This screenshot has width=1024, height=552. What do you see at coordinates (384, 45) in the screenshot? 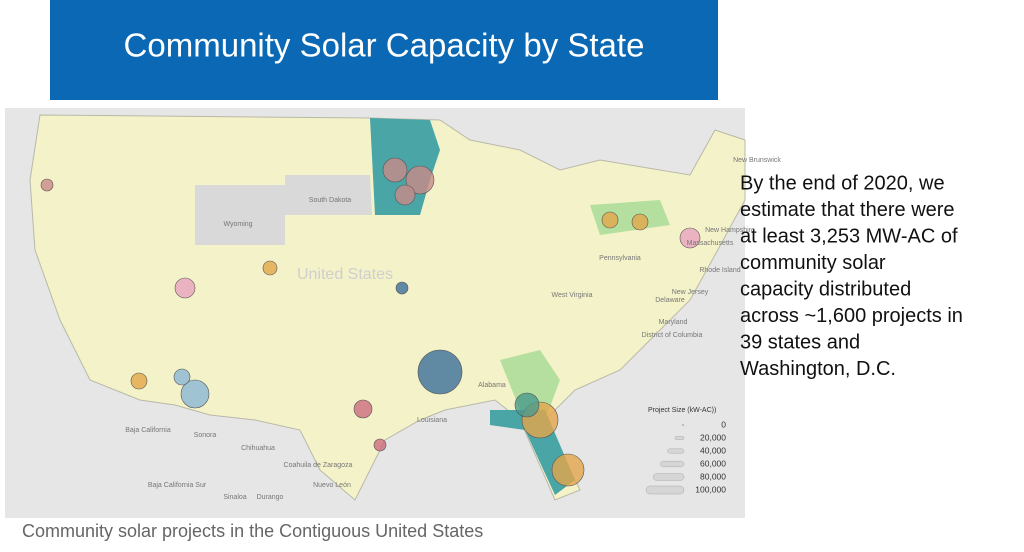
I see `title: Community Solar Capacity by State` at bounding box center [384, 45].